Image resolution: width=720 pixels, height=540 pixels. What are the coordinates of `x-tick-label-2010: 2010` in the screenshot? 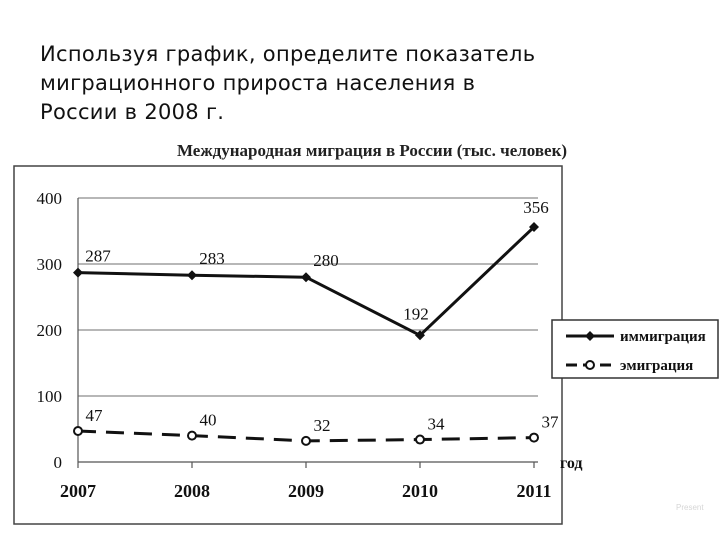 It's located at (420, 491).